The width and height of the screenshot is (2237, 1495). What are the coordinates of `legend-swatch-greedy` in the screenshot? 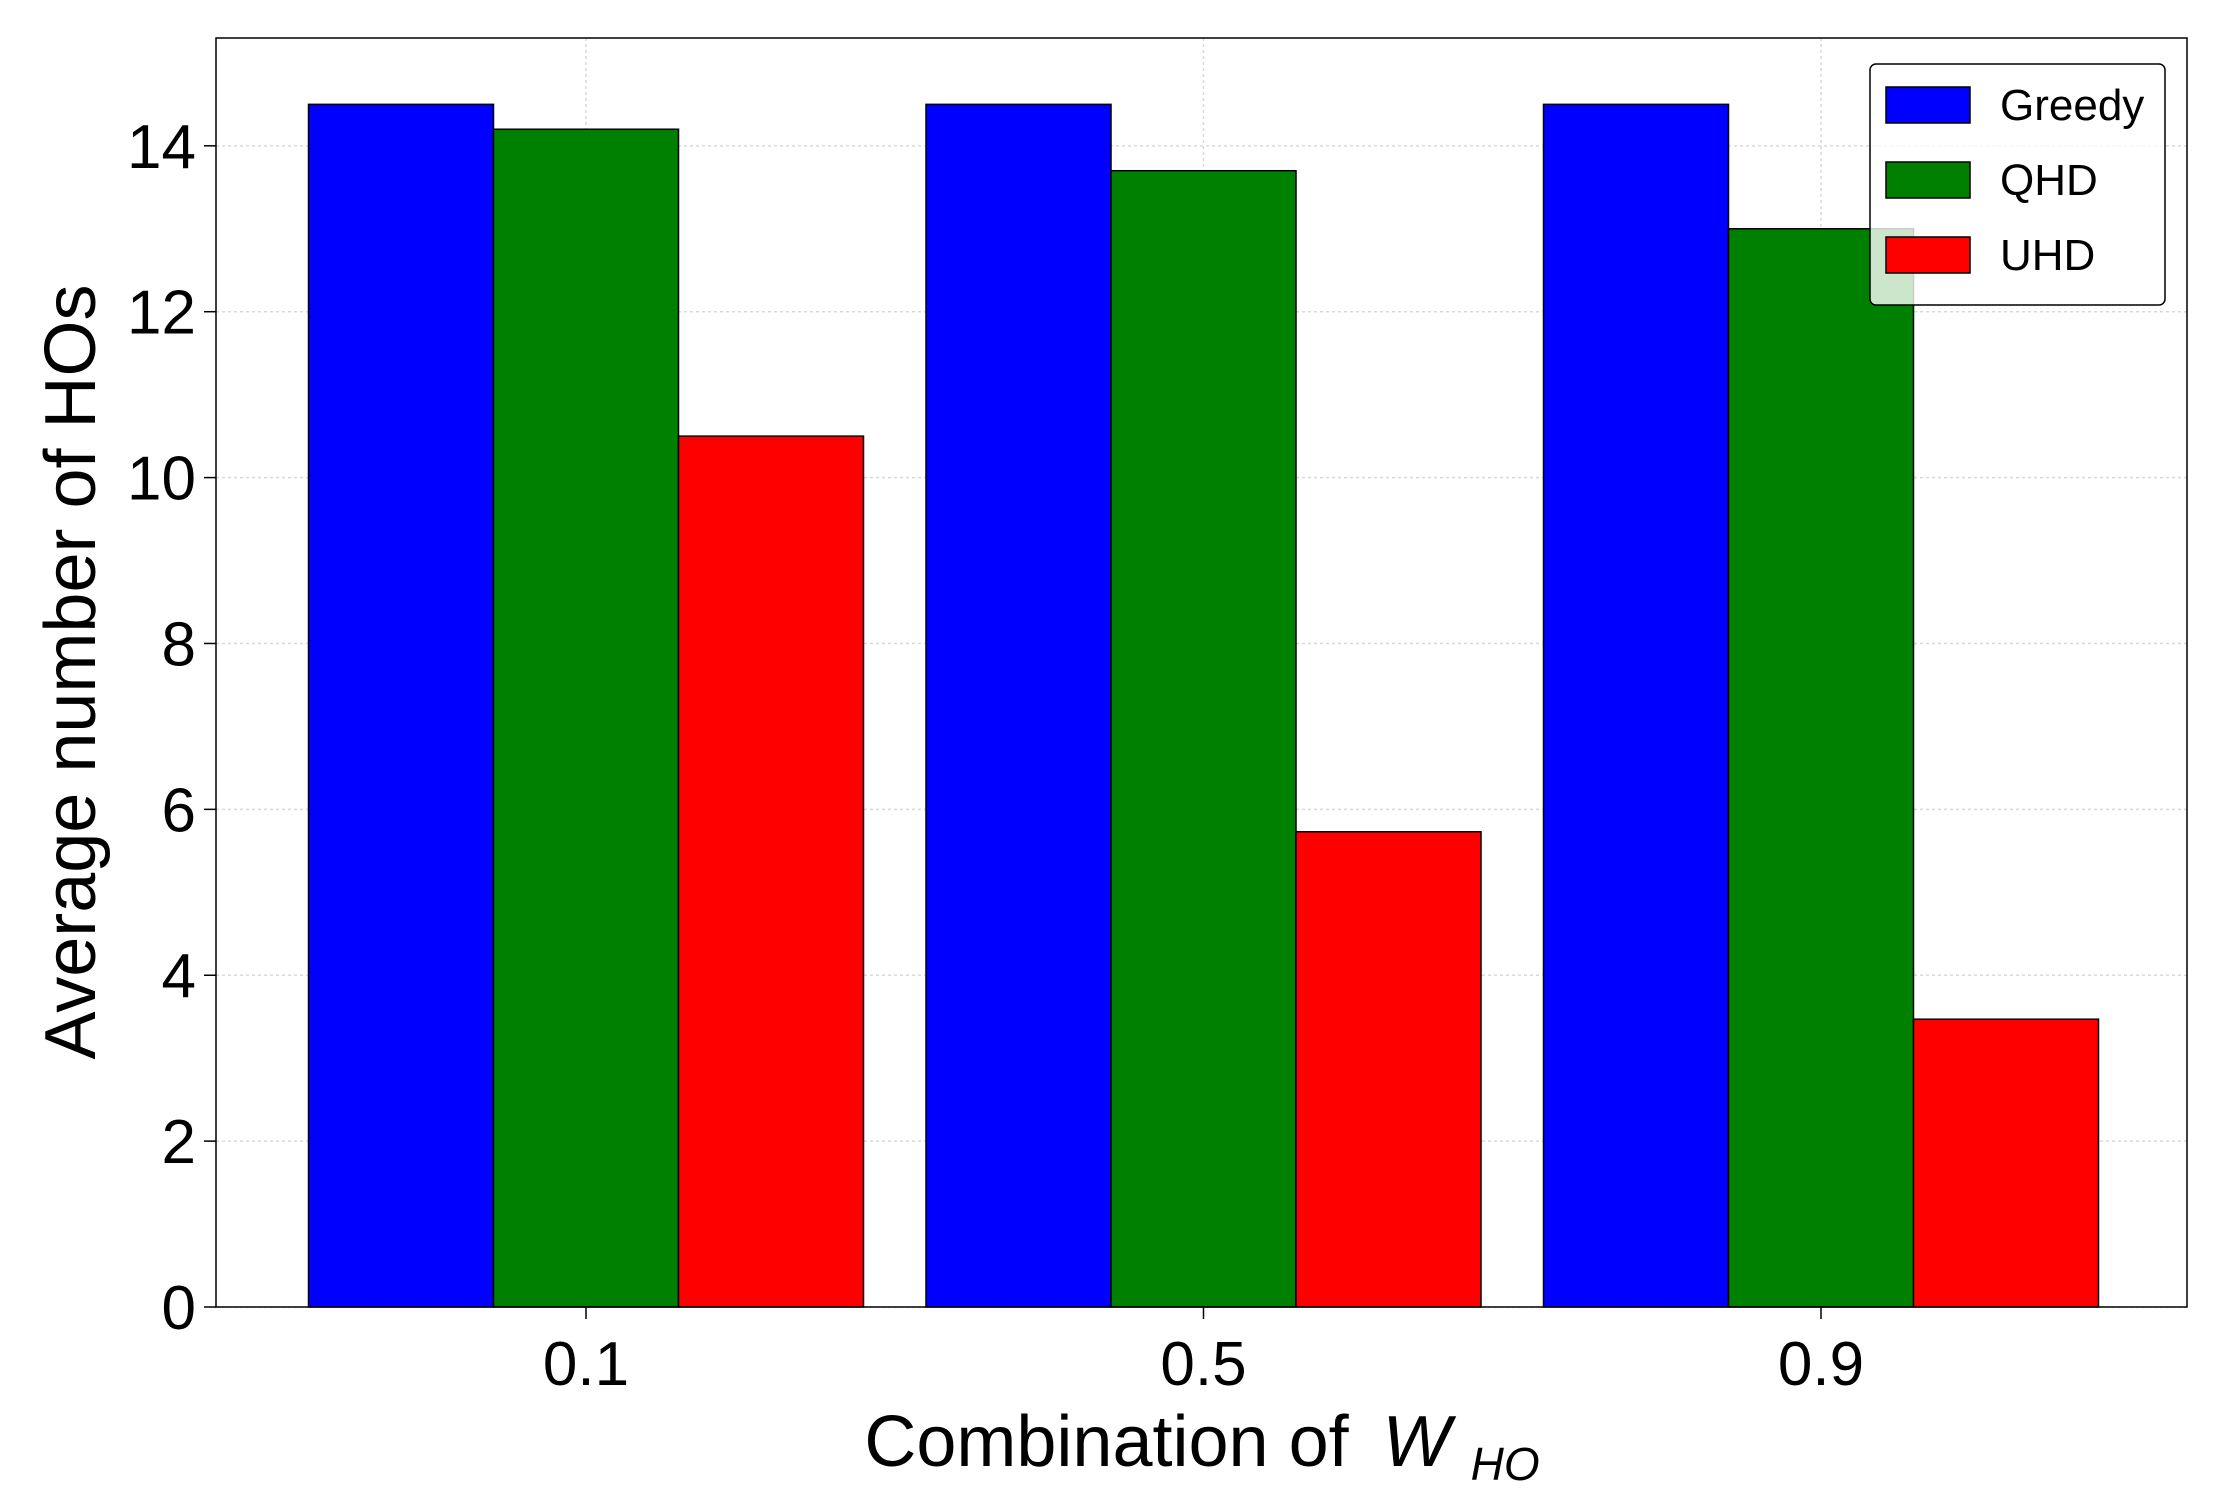 It's located at (1928, 105).